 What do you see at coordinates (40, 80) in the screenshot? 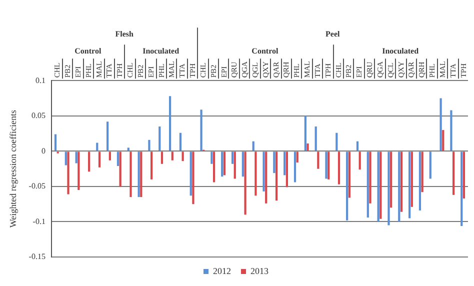
I see `y-tick-label: 0.1` at bounding box center [40, 80].